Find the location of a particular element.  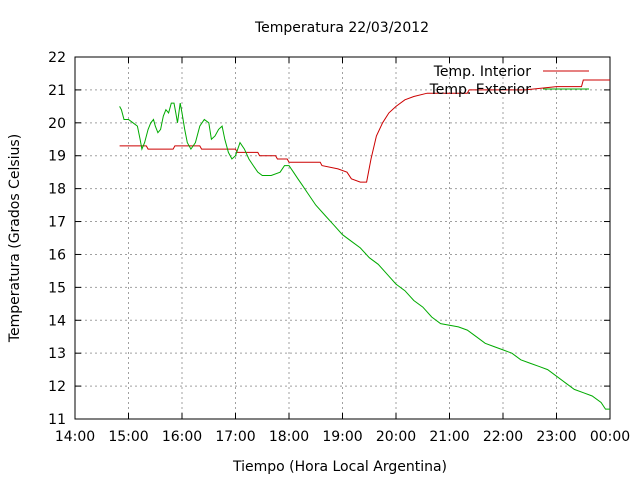

x-tick-label: 18:00 is located at coordinates (289, 437).